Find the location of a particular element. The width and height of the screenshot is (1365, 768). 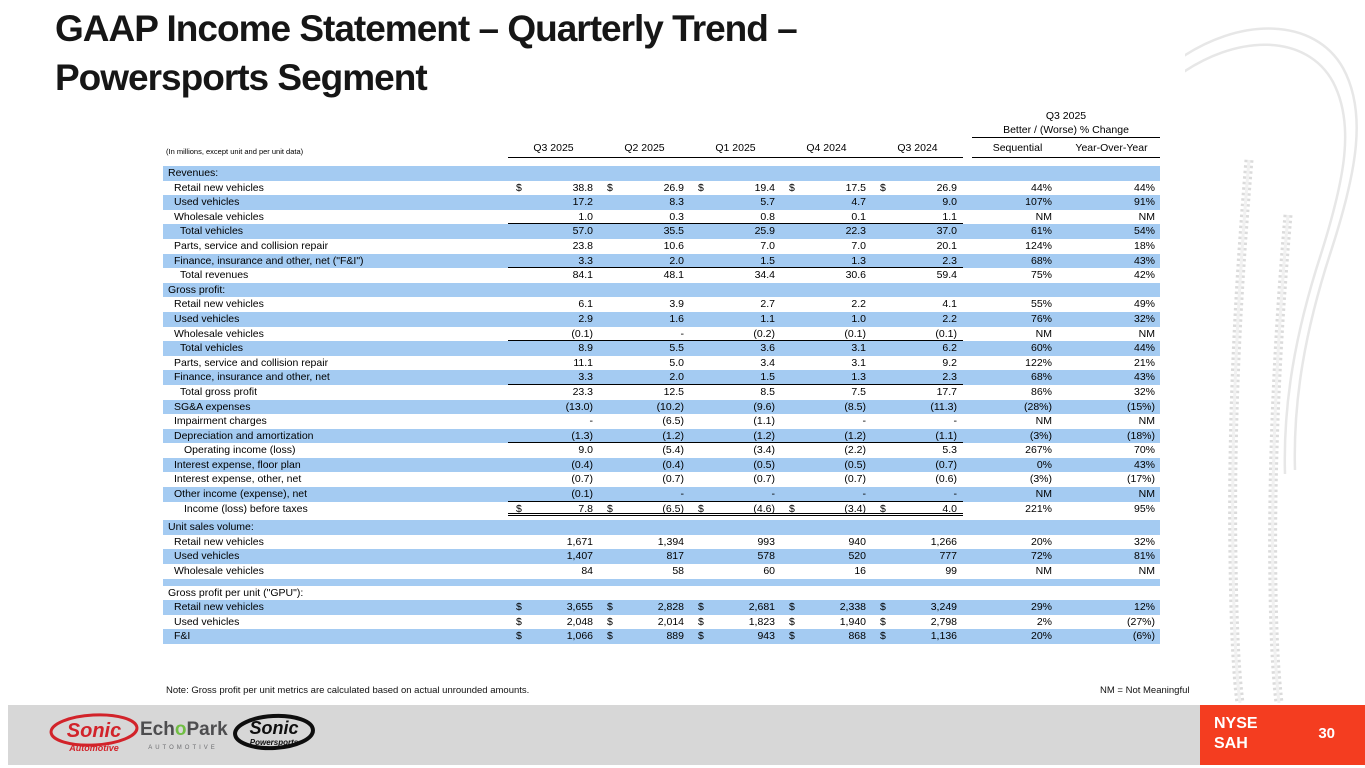

value-cell: 7.5 is located at coordinates (858, 391).